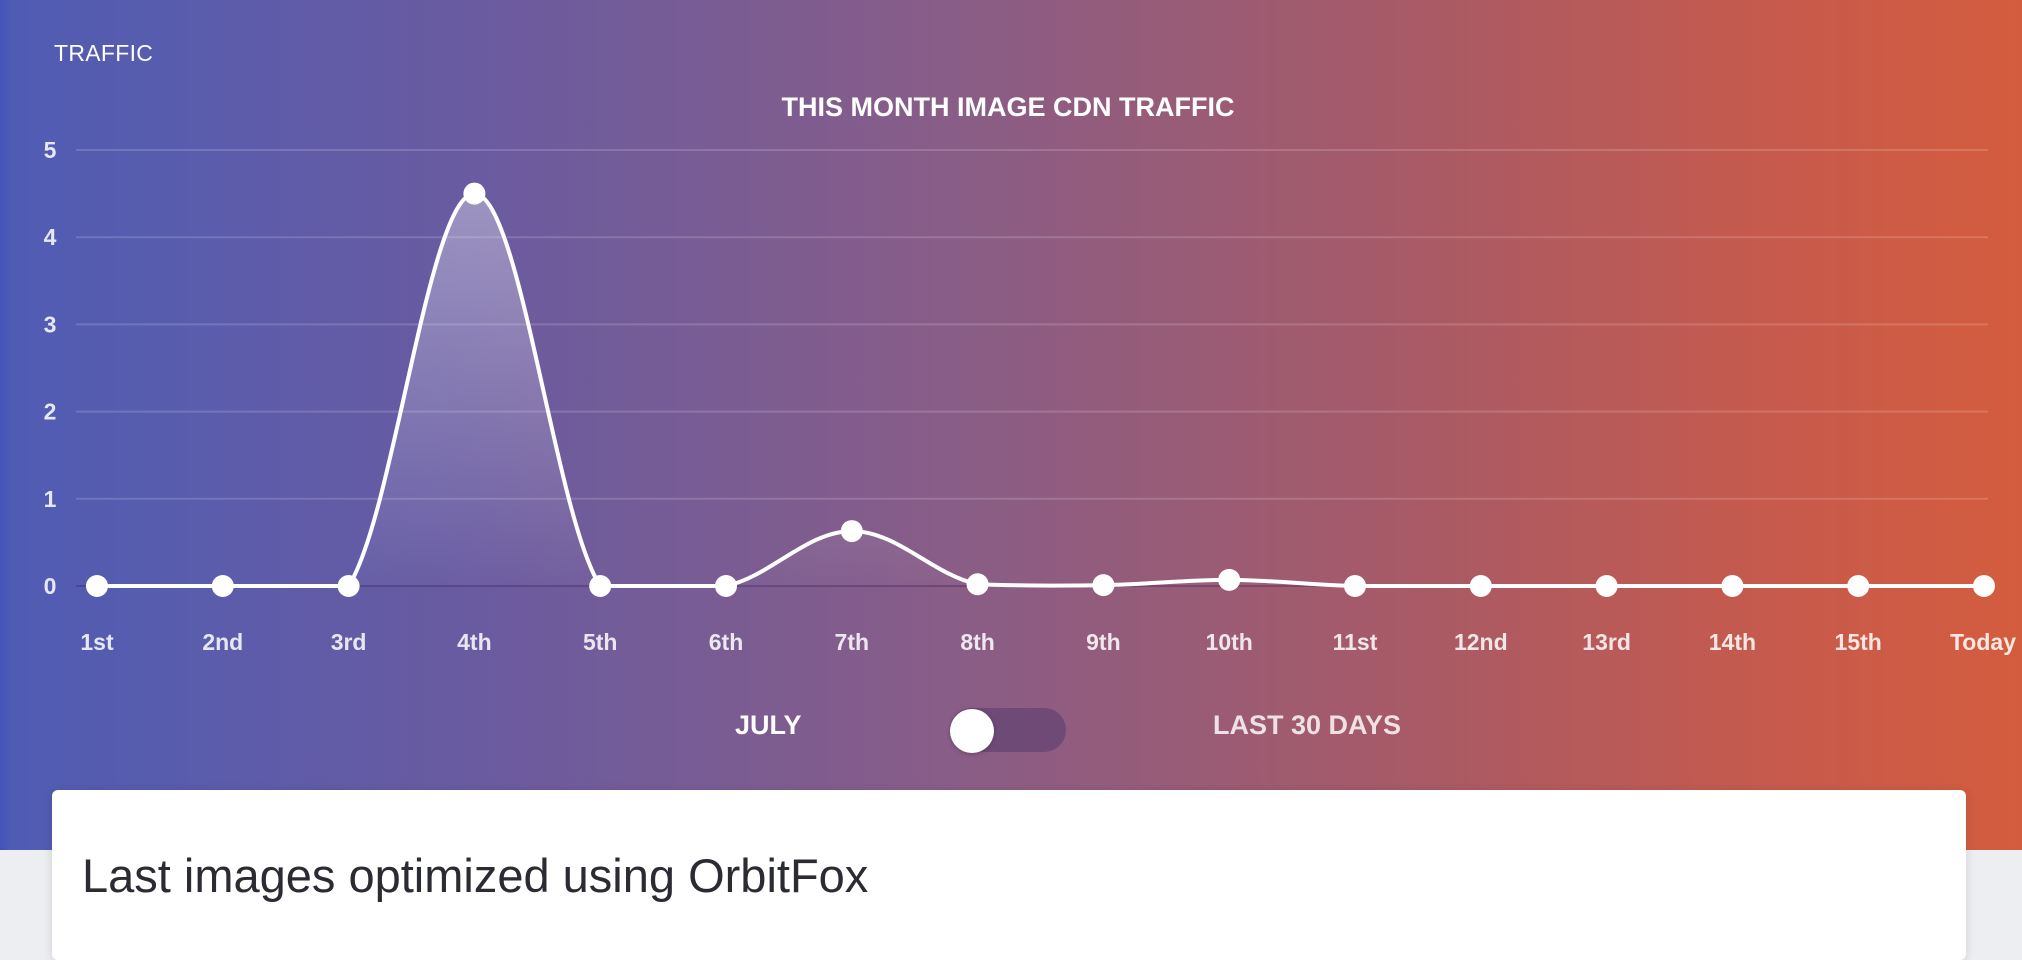 Image resolution: width=2022 pixels, height=960 pixels. I want to click on toggle-knob, so click(972, 731).